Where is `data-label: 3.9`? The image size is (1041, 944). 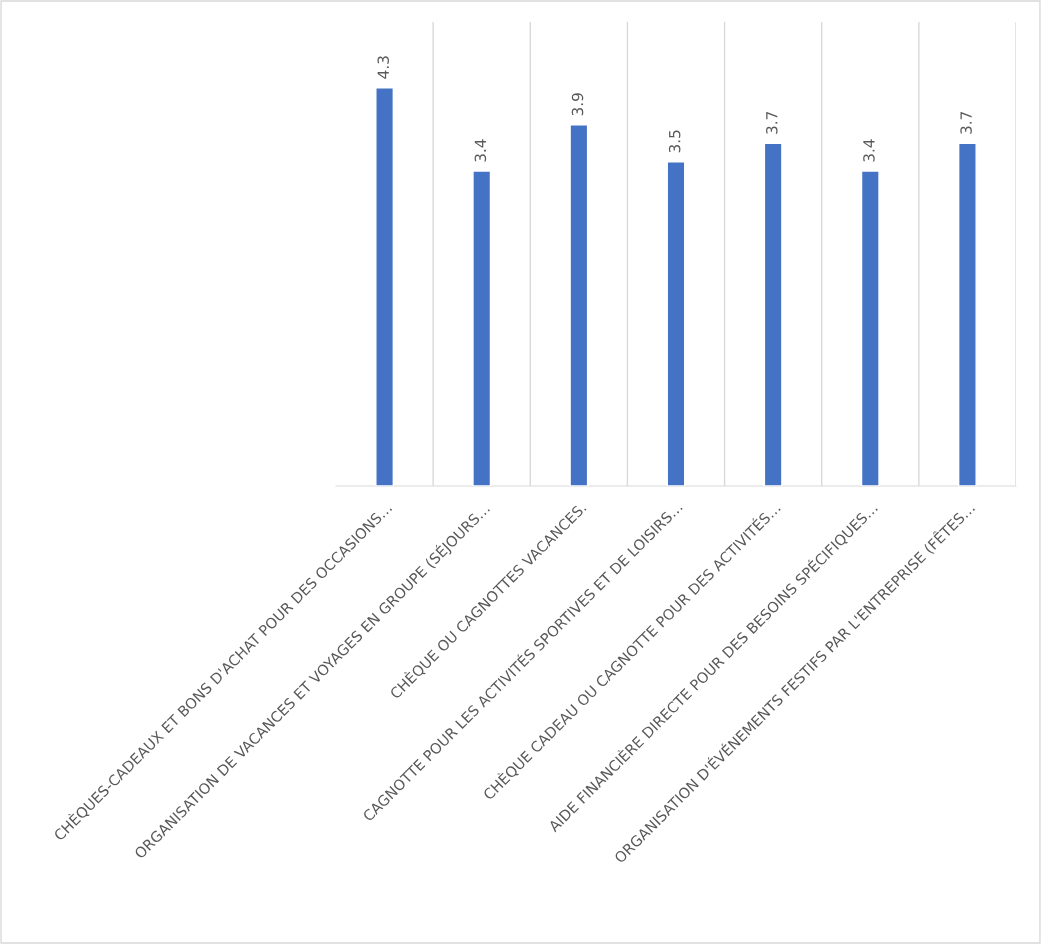
data-label: 3.9 is located at coordinates (577, 104).